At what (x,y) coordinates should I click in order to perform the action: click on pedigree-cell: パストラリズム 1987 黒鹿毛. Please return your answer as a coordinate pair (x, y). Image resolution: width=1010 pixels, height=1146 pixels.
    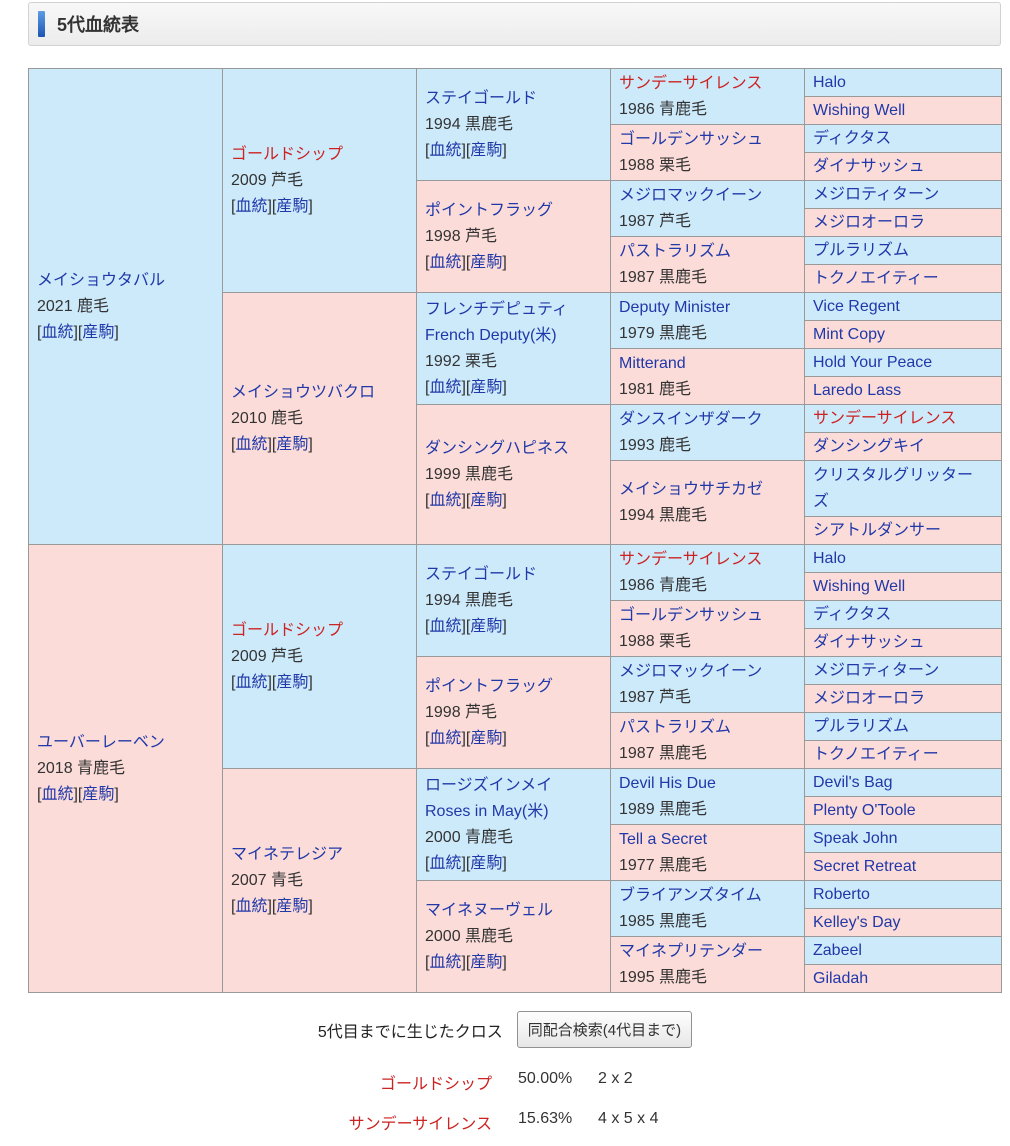
    Looking at the image, I should click on (707, 264).